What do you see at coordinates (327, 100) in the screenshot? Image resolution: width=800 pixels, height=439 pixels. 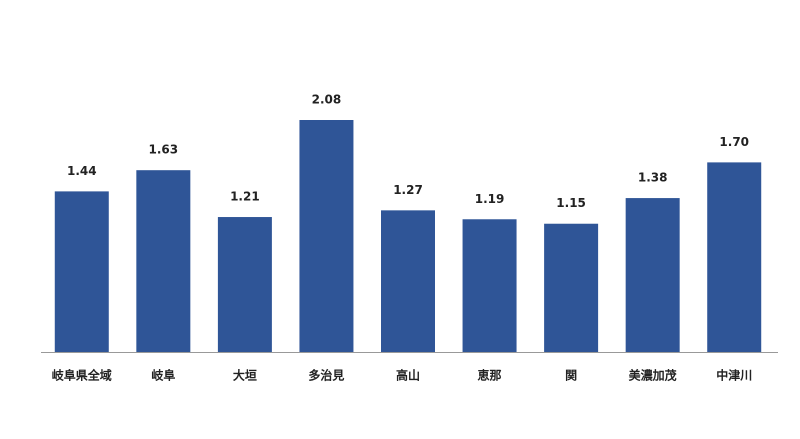 I see `value-label: 2.08` at bounding box center [327, 100].